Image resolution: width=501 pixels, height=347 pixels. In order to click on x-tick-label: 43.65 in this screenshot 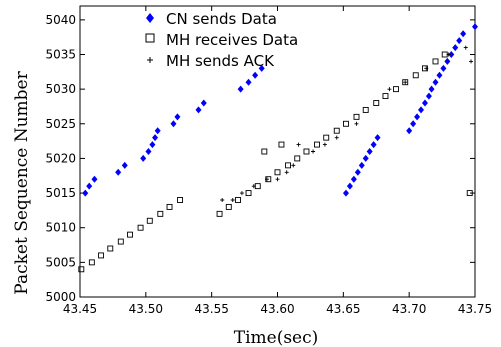, I will do `click(343, 309)`.